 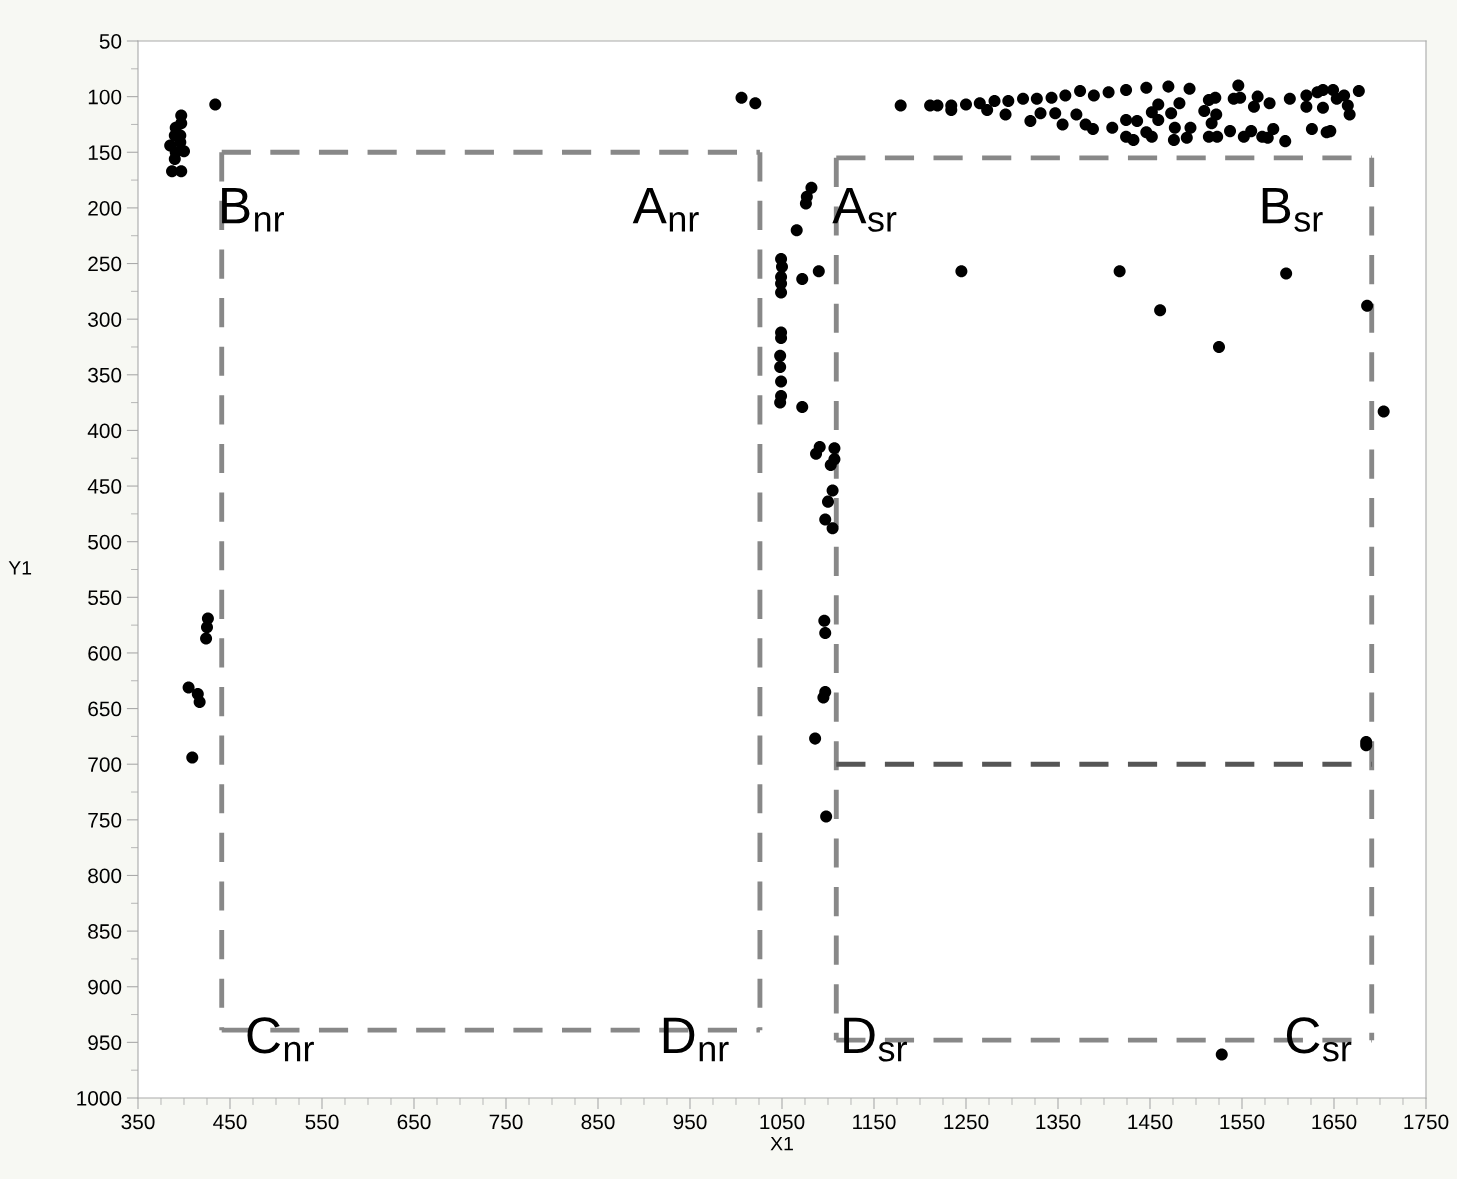 I want to click on y-tick-label: 800, so click(x=105, y=876).